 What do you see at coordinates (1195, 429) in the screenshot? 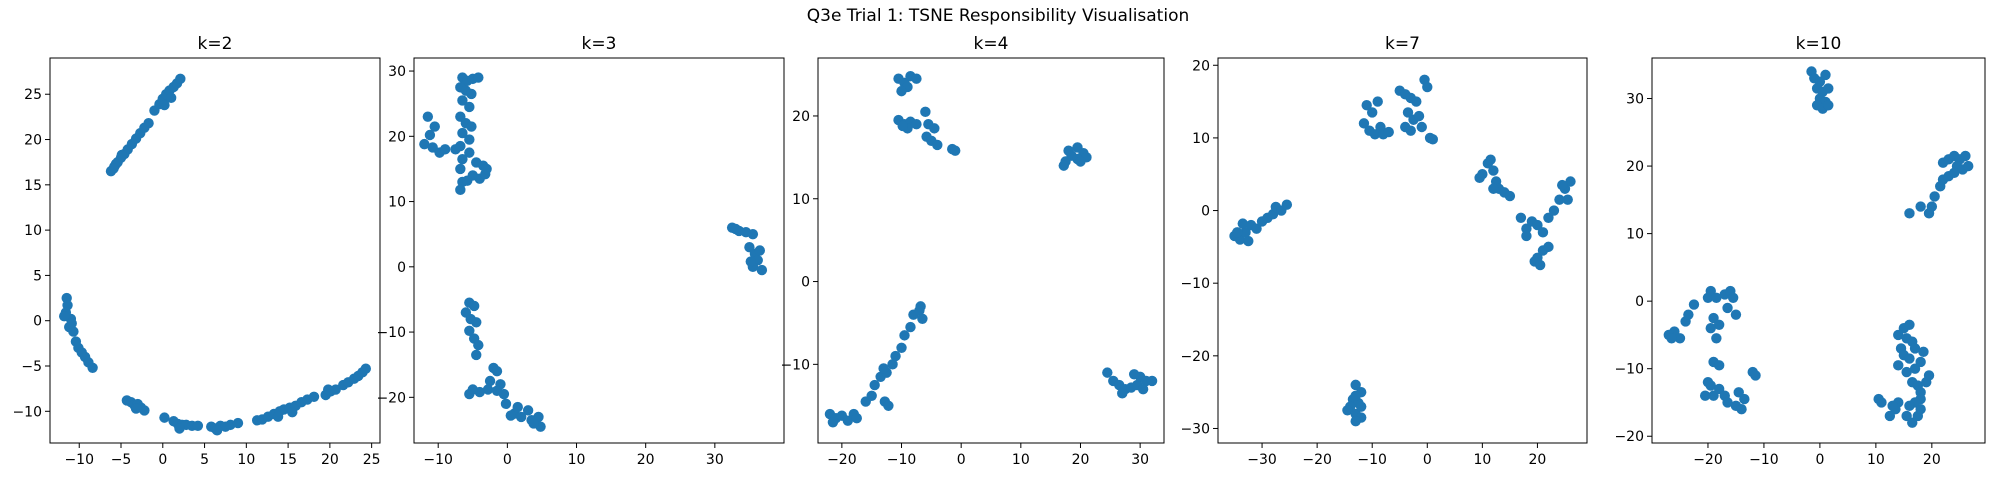
I see `y-tick-label: −30` at bounding box center [1195, 429].